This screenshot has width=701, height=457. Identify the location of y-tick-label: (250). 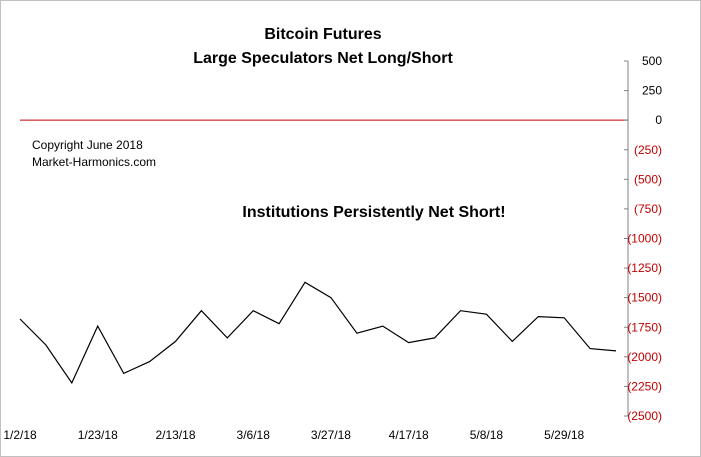
(648, 150).